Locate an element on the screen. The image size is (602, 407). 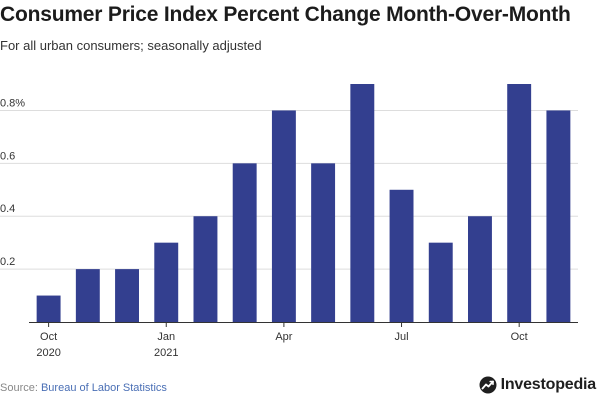
x-tick-label: Apr is located at coordinates (283, 337).